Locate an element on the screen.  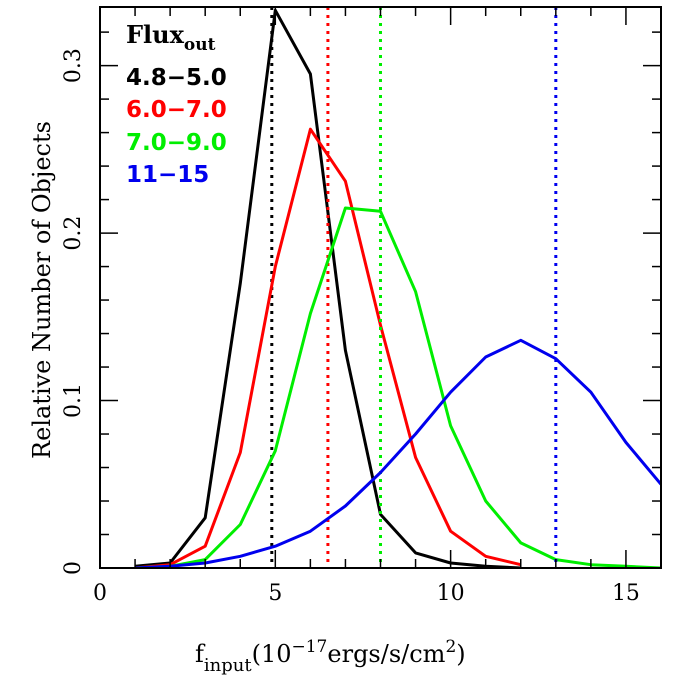
x-tick-label: 0 is located at coordinates (100, 593).